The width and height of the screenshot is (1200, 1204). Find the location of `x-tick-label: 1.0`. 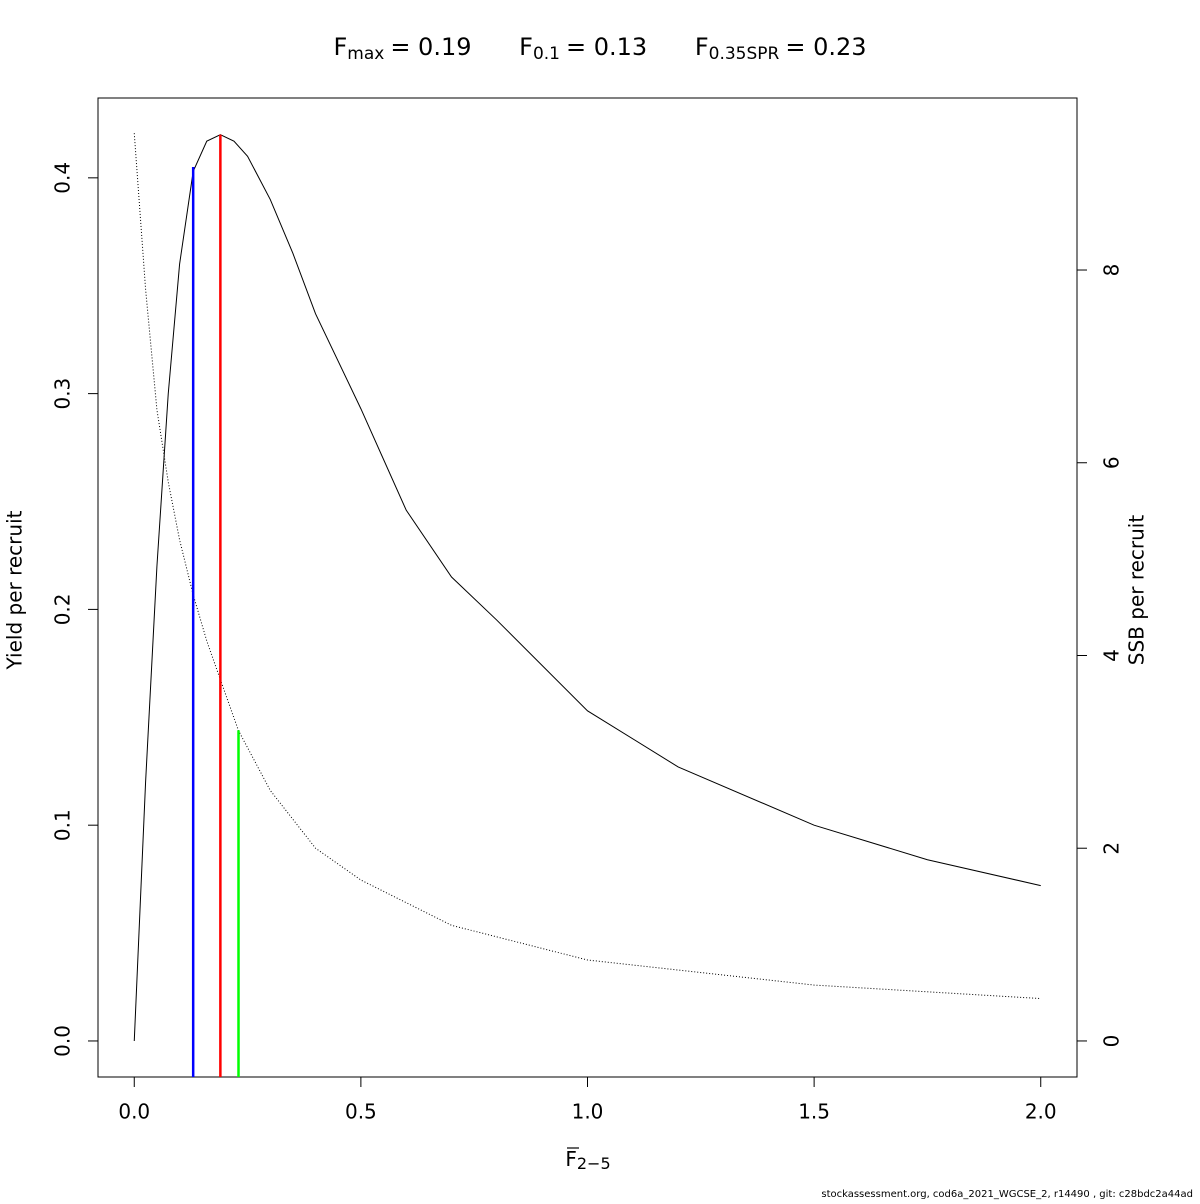

x-tick-label: 1.0 is located at coordinates (588, 1112).